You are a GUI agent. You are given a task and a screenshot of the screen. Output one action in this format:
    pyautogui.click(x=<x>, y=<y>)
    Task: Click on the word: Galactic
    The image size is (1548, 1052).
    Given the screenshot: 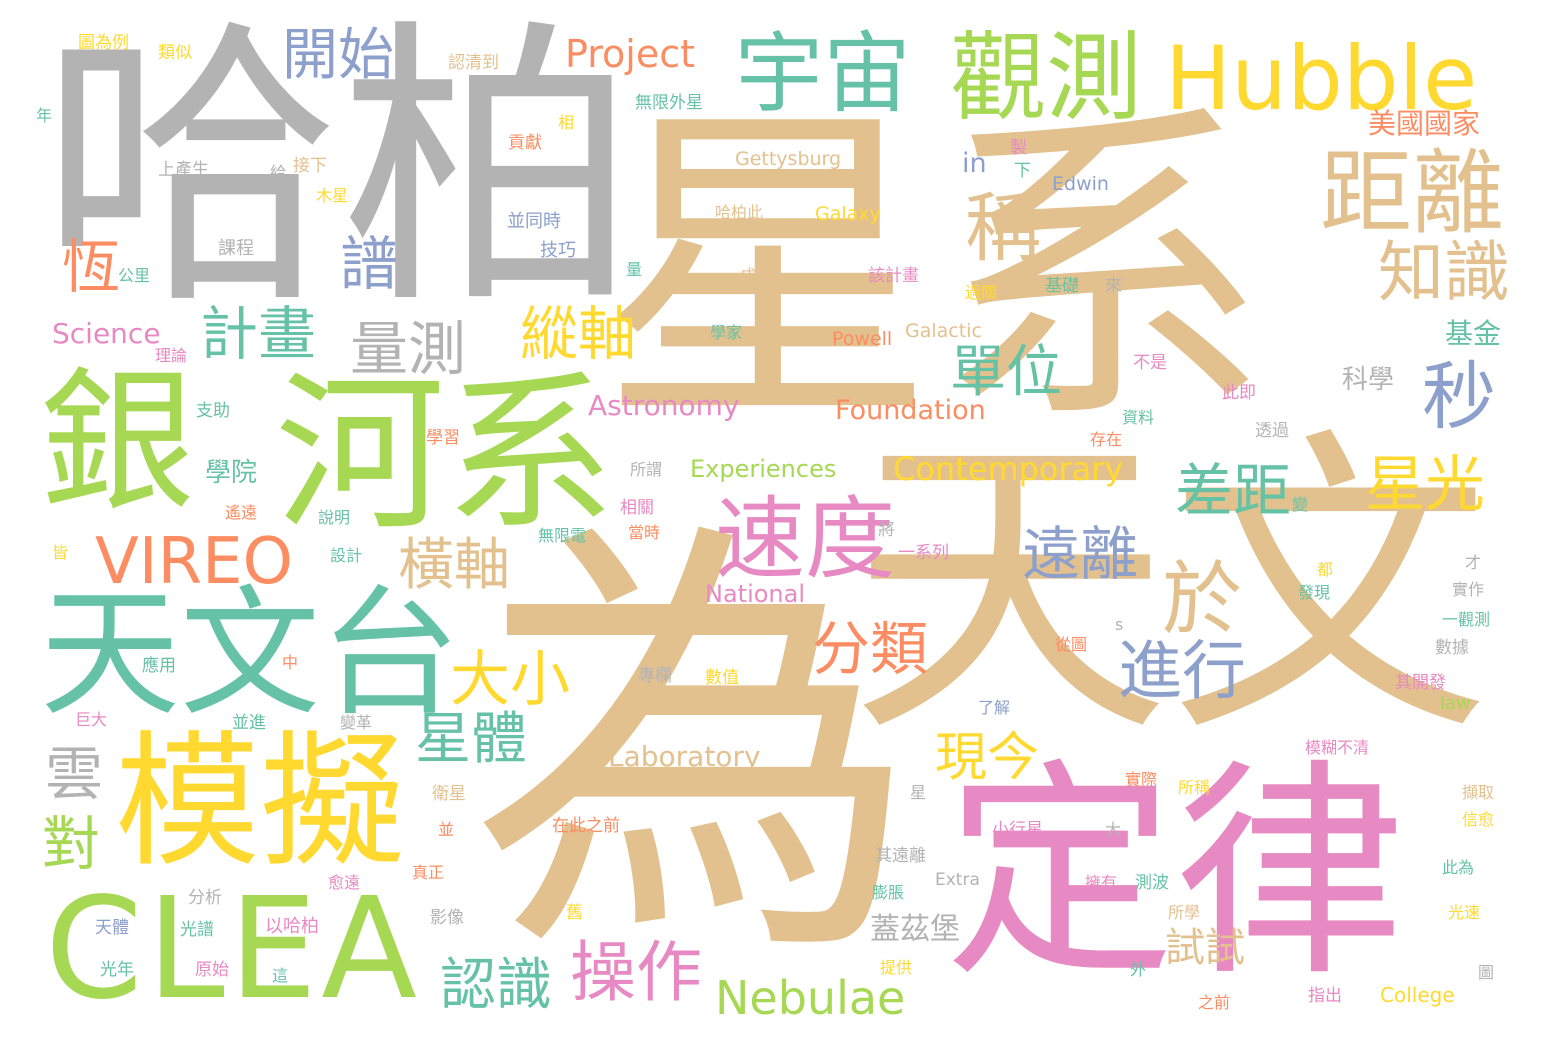 What is the action you would take?
    pyautogui.click(x=943, y=331)
    